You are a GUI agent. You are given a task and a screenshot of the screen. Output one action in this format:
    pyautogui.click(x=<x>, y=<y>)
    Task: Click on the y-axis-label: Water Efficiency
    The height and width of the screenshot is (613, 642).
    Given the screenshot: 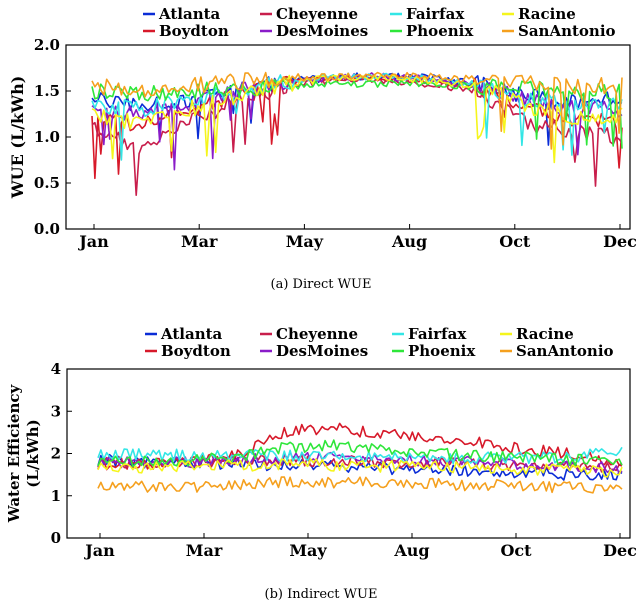 What is the action you would take?
    pyautogui.click(x=14, y=454)
    